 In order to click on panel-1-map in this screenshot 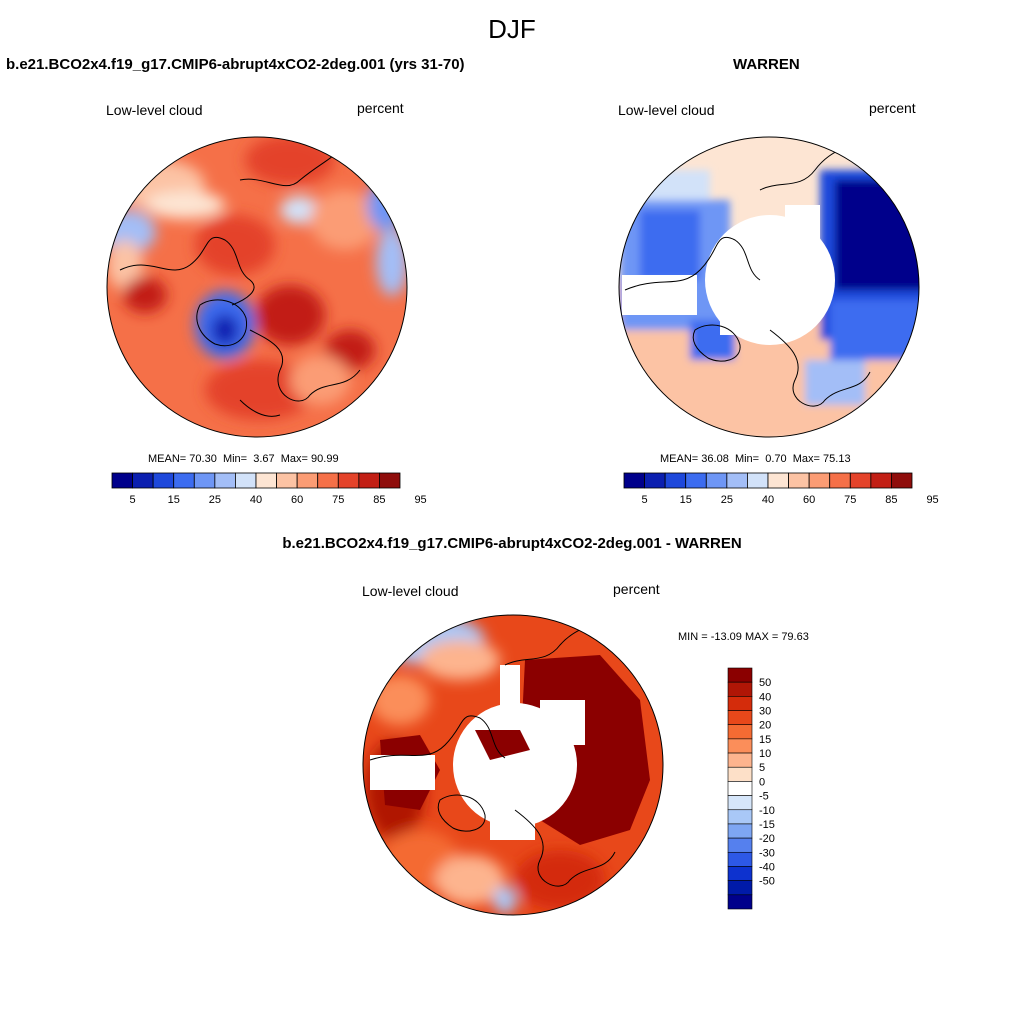, I will do `click(257, 287)`.